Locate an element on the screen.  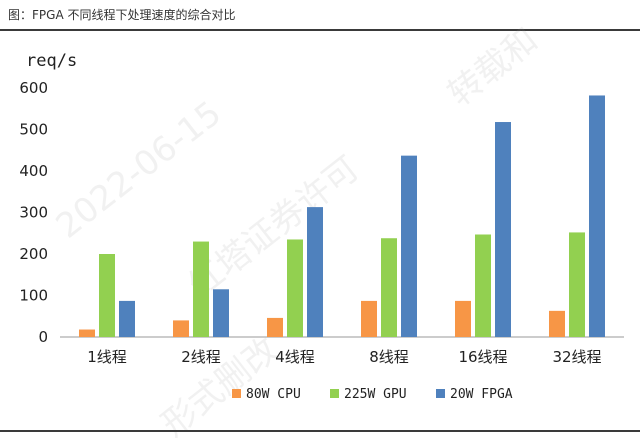
legend: 80W CPU 225W GPU 20W FPGA is located at coordinates (372, 394).